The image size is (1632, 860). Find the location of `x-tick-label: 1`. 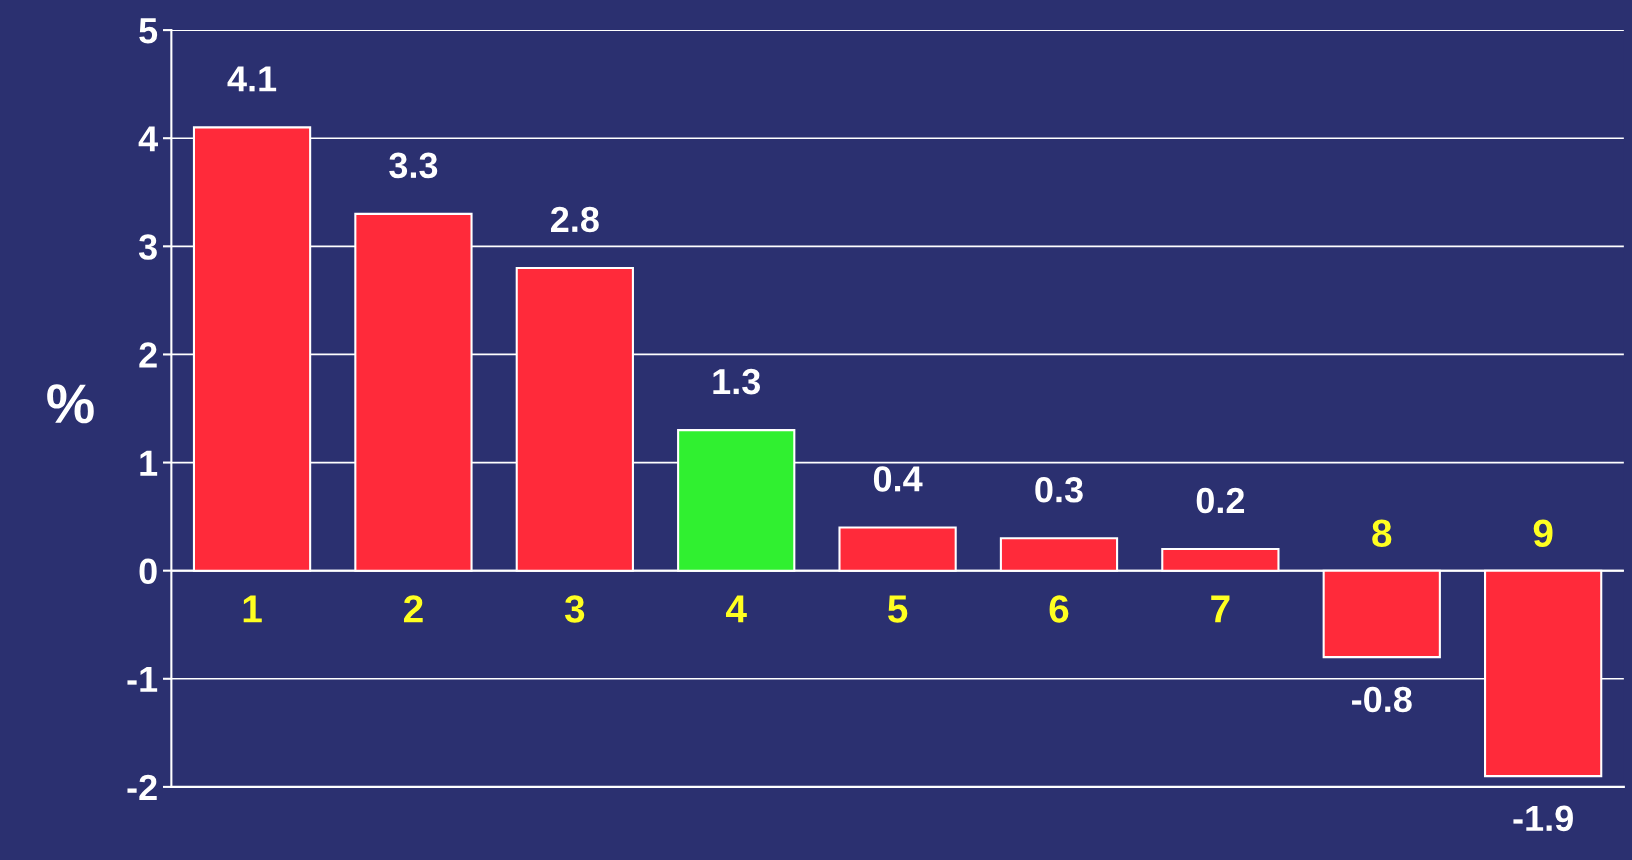

x-tick-label: 1 is located at coordinates (252, 609).